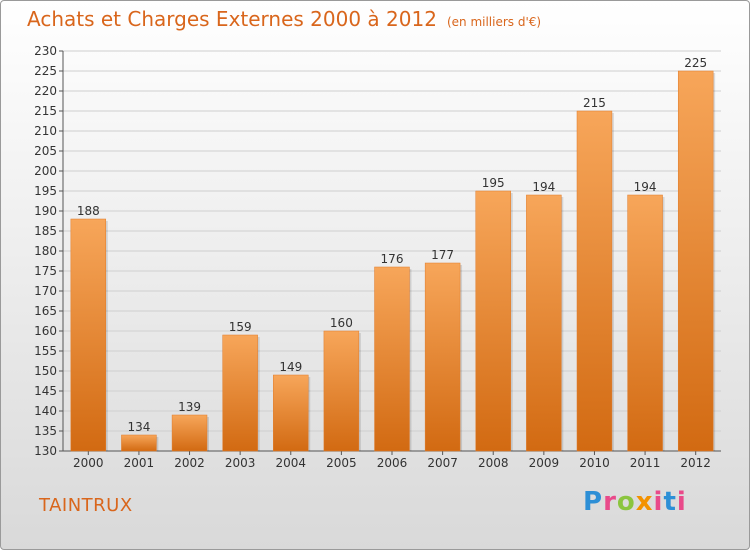 The height and width of the screenshot is (550, 750). What do you see at coordinates (695, 63) in the screenshot?
I see `bar-value-label: 225` at bounding box center [695, 63].